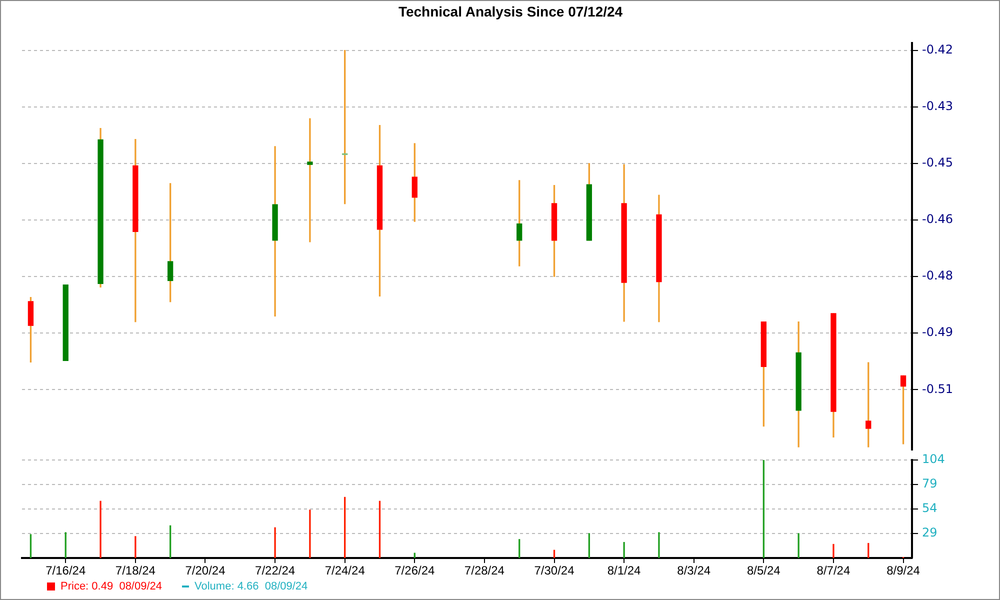 This screenshot has width=1000, height=600. What do you see at coordinates (933, 459) in the screenshot?
I see `y-tick-label: 104` at bounding box center [933, 459].